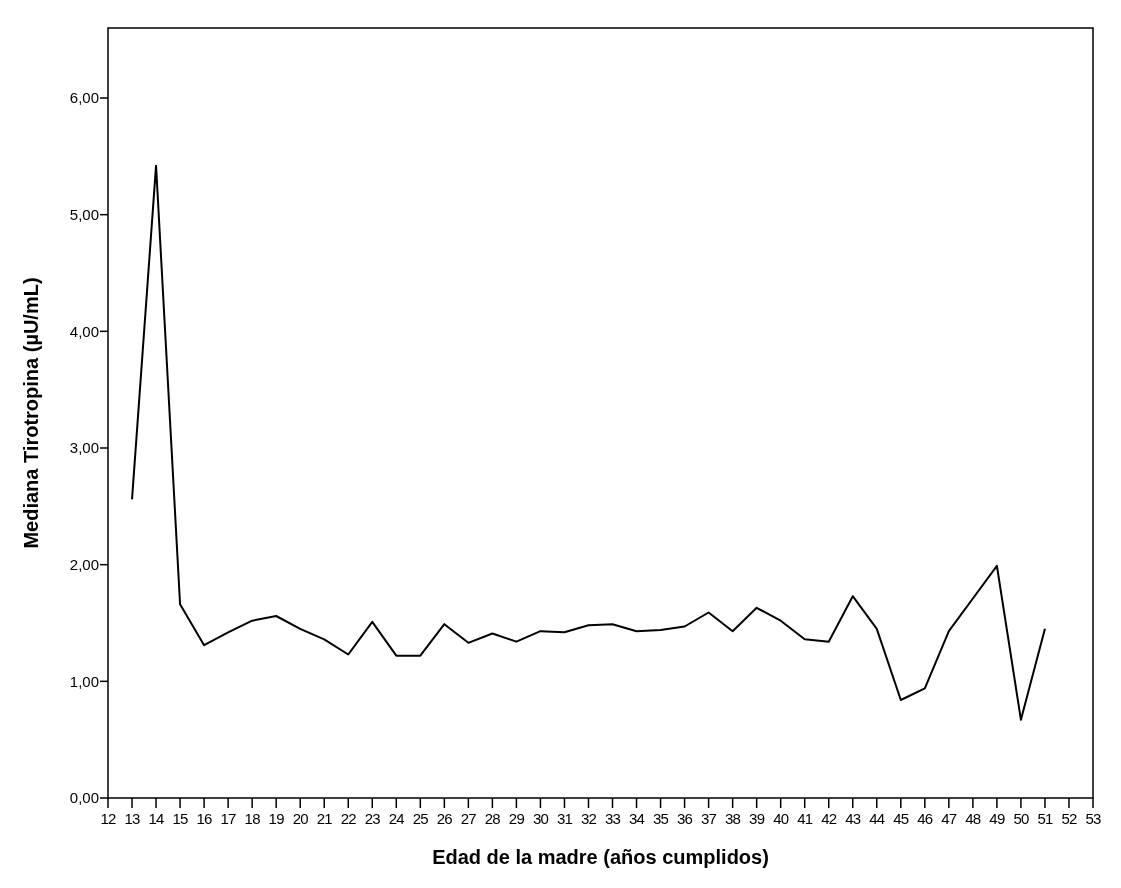 The width and height of the screenshot is (1121, 888). Describe the element at coordinates (1045, 818) in the screenshot. I see `x-tick-label: 51` at that location.